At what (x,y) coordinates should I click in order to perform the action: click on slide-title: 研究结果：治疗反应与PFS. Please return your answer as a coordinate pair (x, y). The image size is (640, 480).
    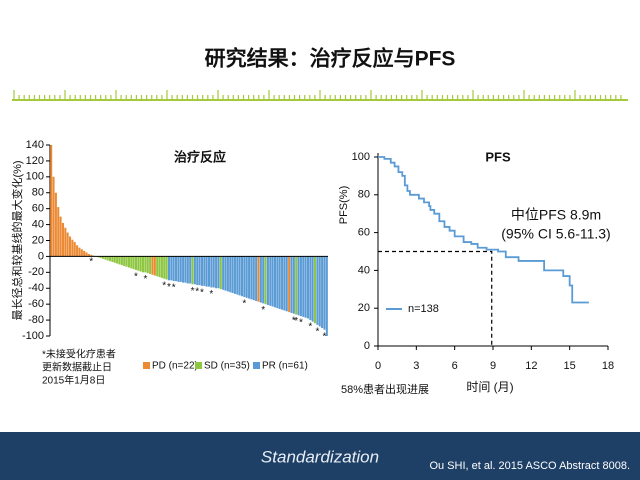
    Looking at the image, I should click on (330, 59).